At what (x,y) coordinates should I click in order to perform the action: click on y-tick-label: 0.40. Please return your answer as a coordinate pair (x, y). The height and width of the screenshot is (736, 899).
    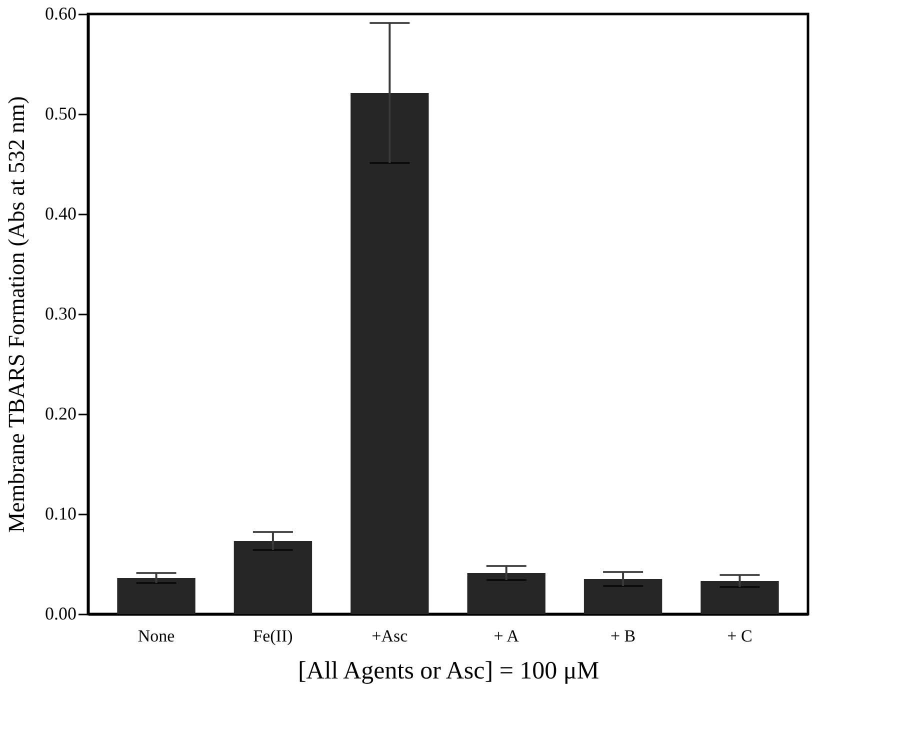
    Looking at the image, I should click on (60, 214).